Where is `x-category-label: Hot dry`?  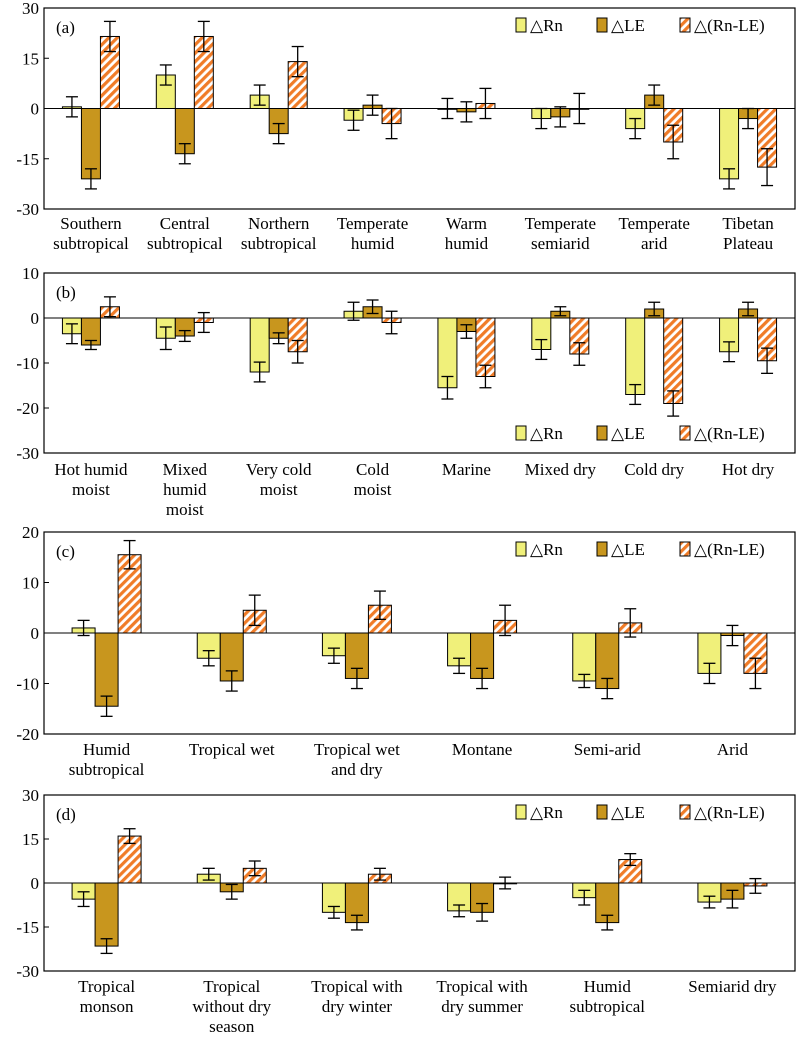 x-category-label: Hot dry is located at coordinates (748, 469).